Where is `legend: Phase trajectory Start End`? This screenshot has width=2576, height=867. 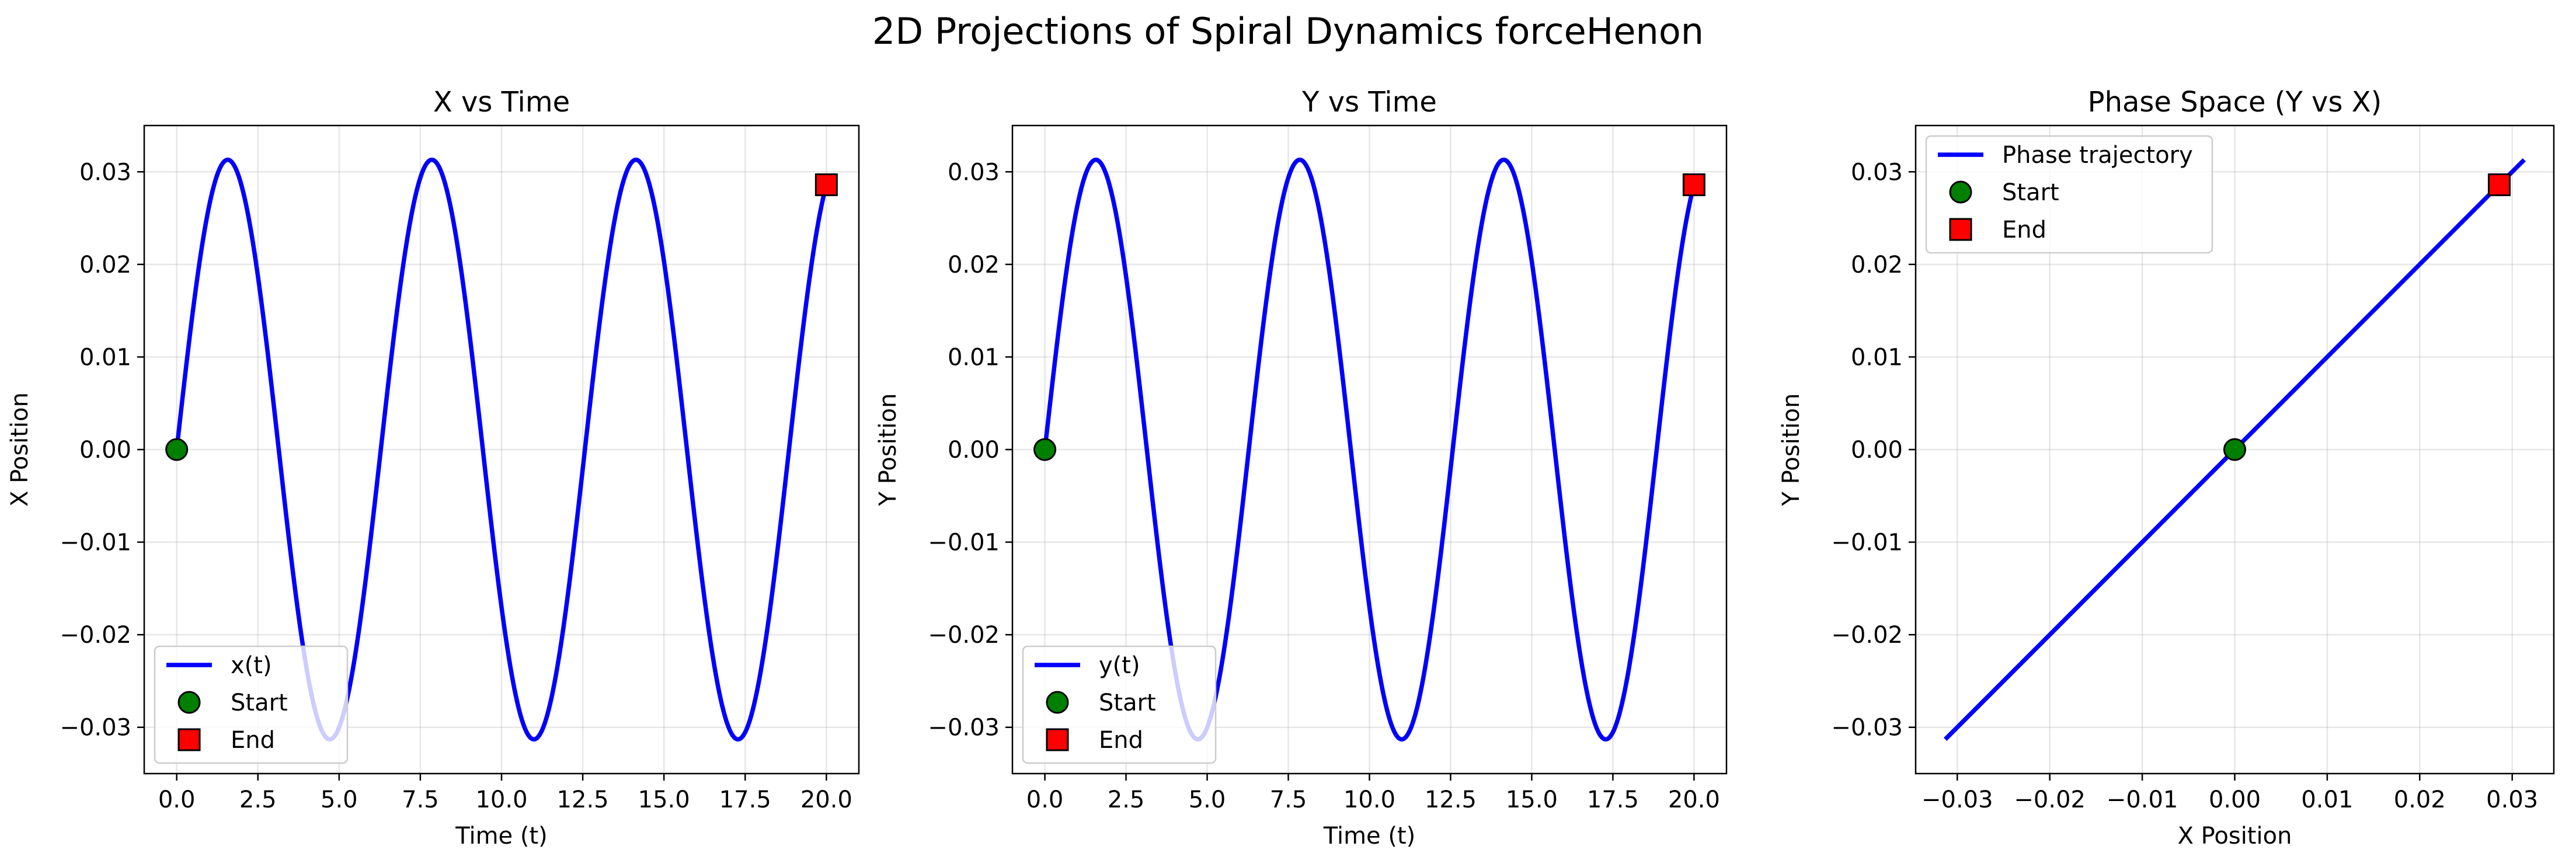 legend: Phase trajectory Start End is located at coordinates (2069, 194).